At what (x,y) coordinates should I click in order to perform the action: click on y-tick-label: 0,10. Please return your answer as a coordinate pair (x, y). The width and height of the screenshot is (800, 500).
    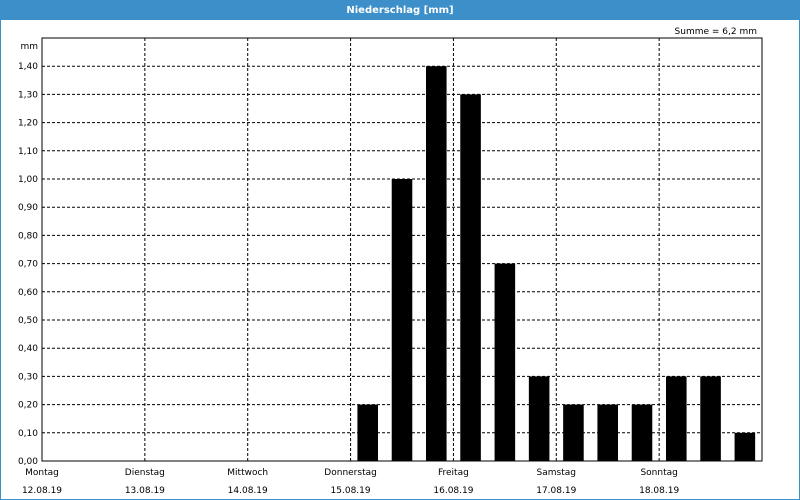
    Looking at the image, I should click on (28, 434).